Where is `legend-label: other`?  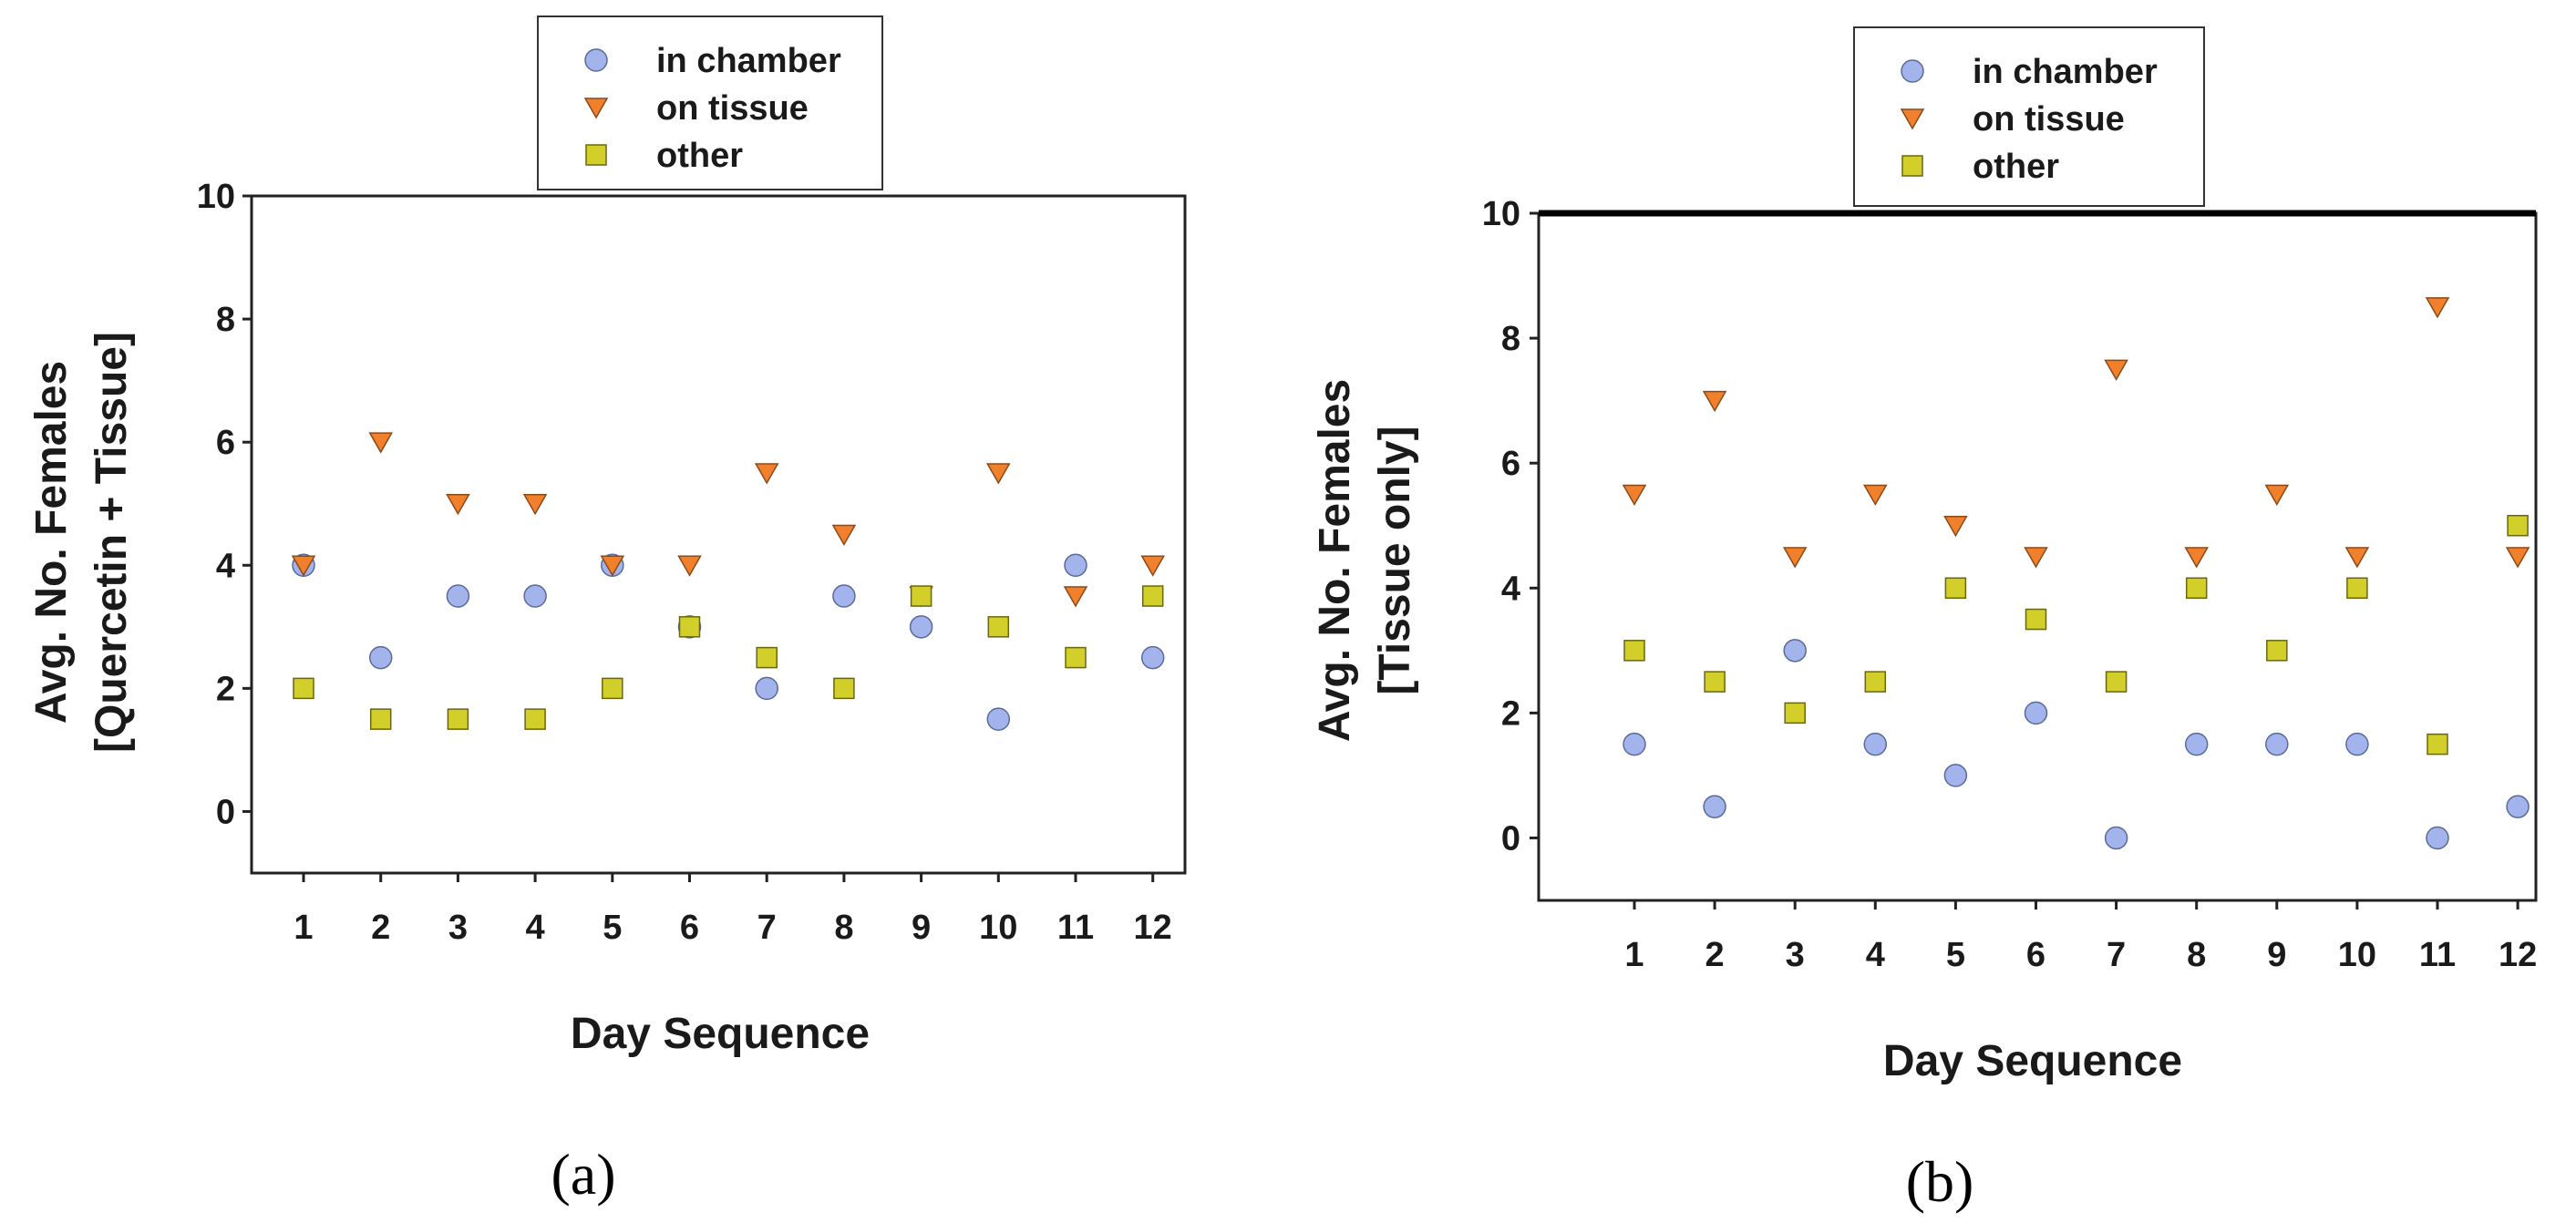
legend-label: other is located at coordinates (2016, 167).